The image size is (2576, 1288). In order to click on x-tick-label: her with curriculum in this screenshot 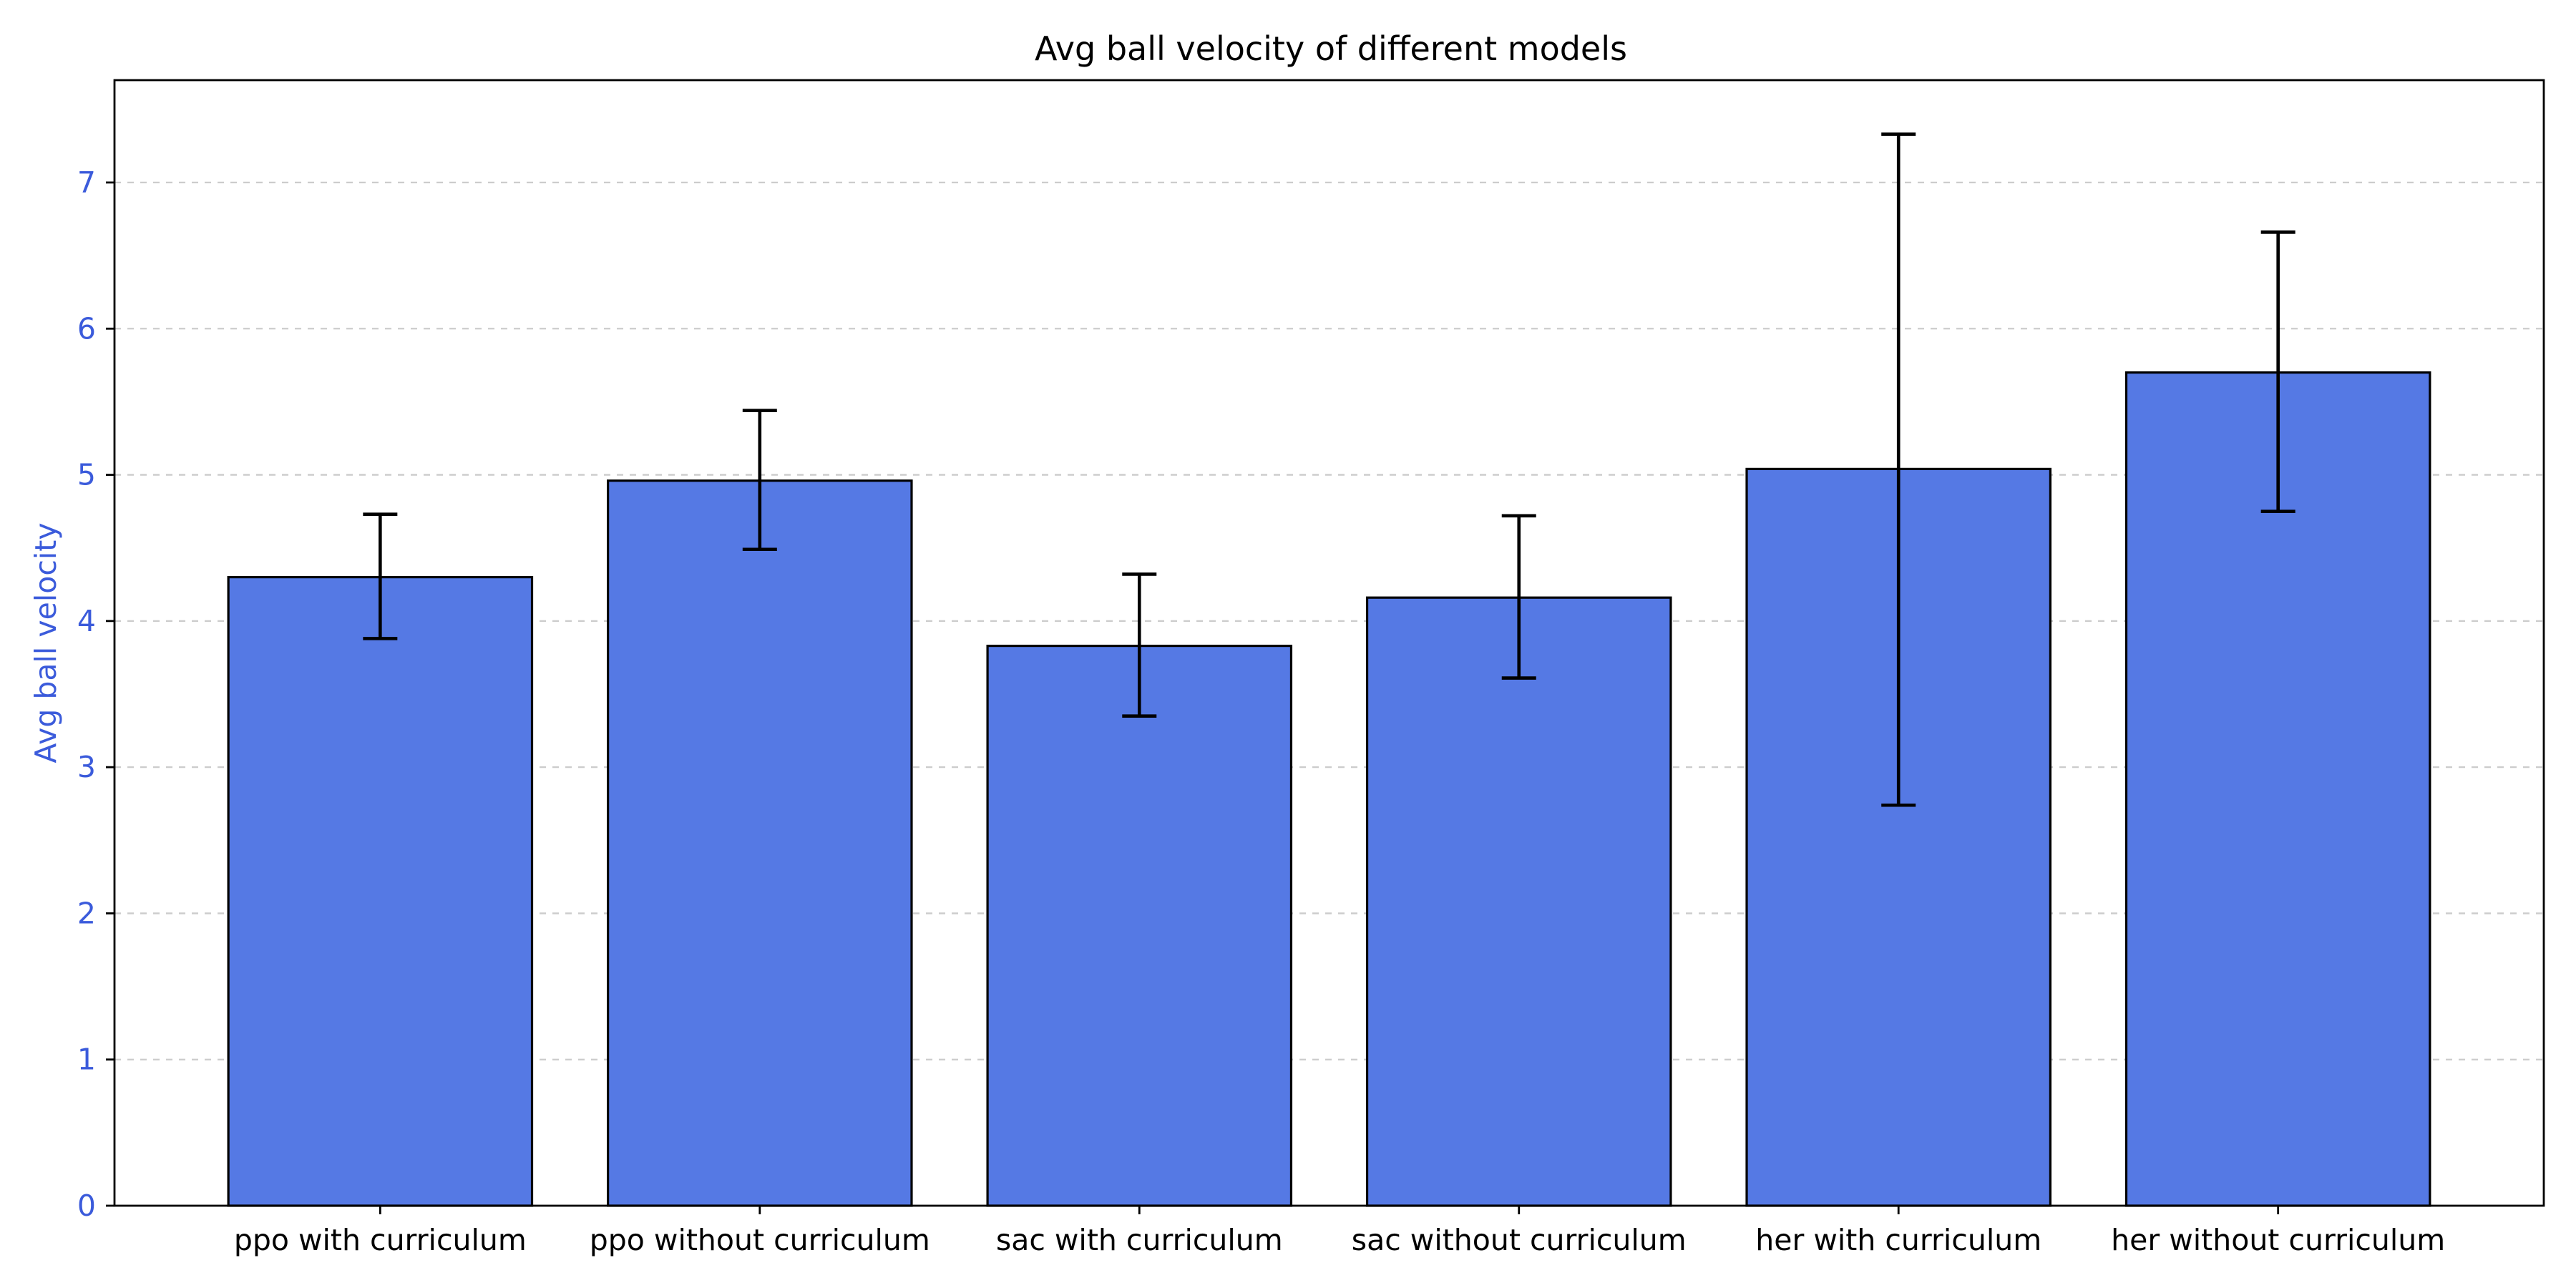, I will do `click(1898, 1240)`.